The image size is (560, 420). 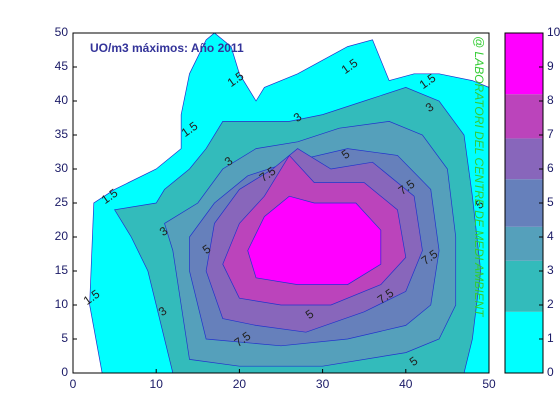 I want to click on watermark: @ LABORATORI DEL CENTRE DE MEDI AMBIENT, so click(x=479, y=177).